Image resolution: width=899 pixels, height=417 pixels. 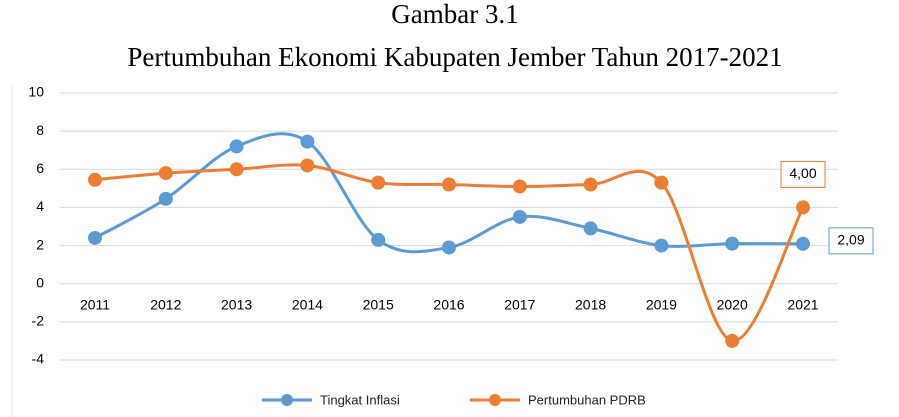 What do you see at coordinates (732, 304) in the screenshot?
I see `x-tick-label: 2020` at bounding box center [732, 304].